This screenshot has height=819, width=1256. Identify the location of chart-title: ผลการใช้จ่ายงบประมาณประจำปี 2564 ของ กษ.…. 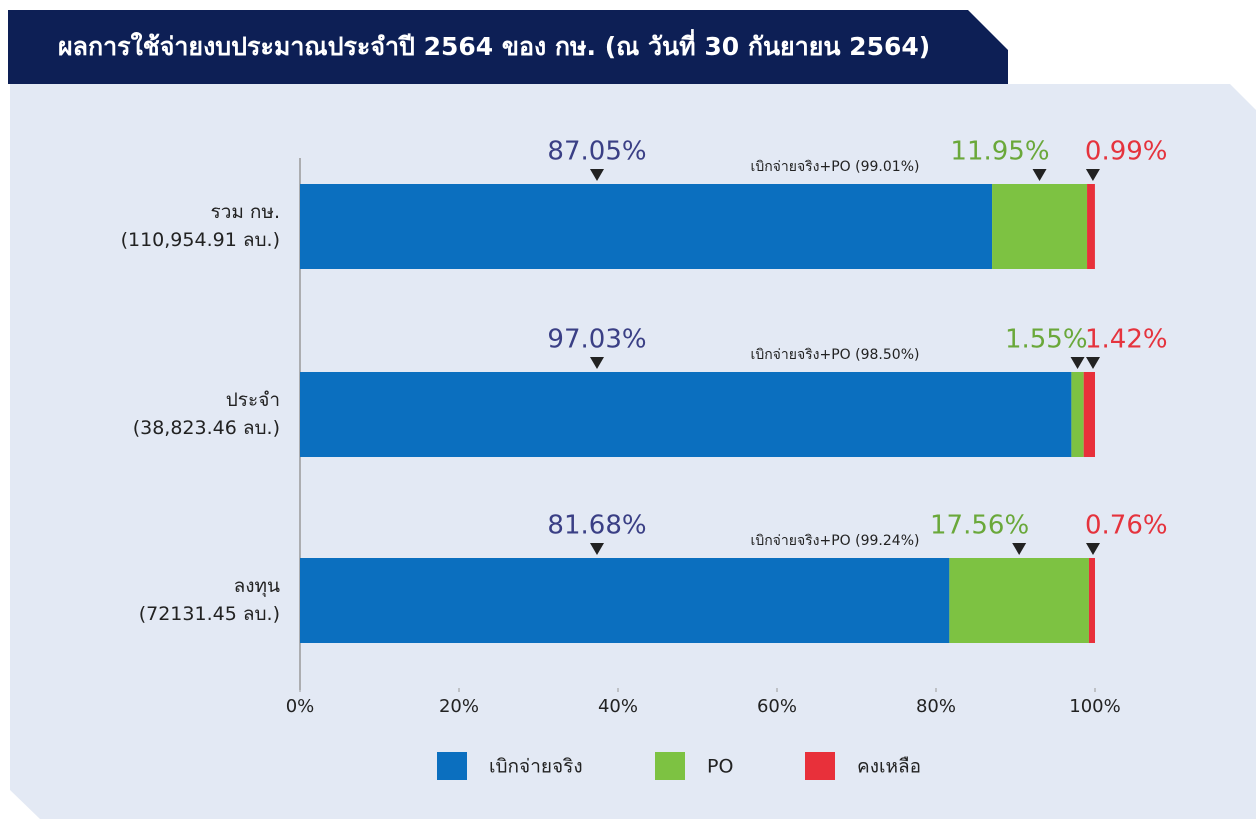
(494, 45).